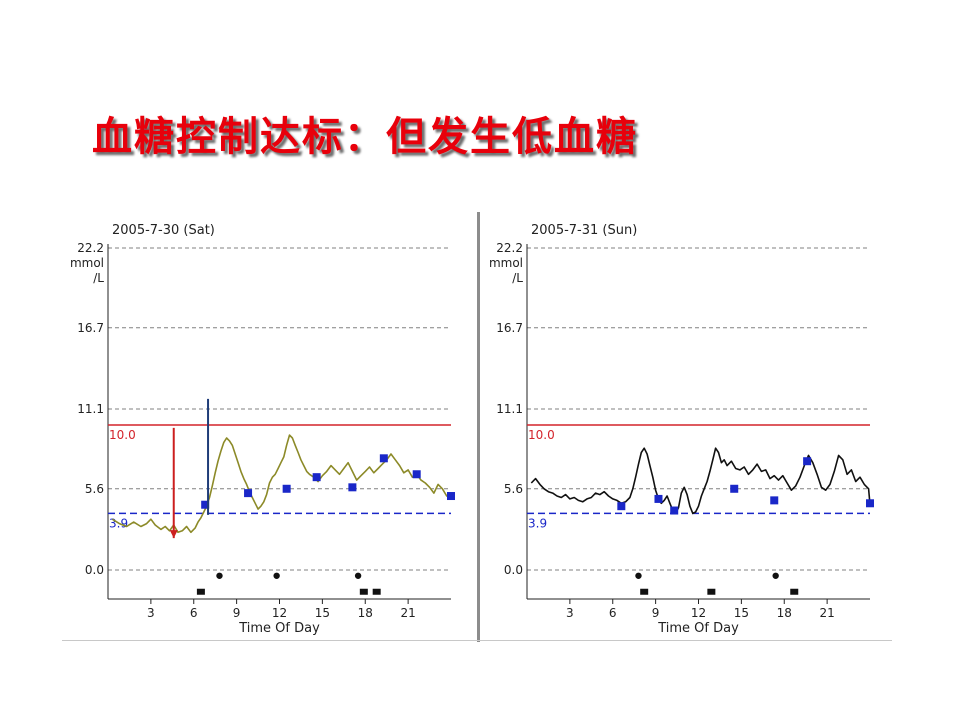  What do you see at coordinates (365, 136) in the screenshot?
I see `slide-title: 血糖控制达标：但发生低血糖` at bounding box center [365, 136].